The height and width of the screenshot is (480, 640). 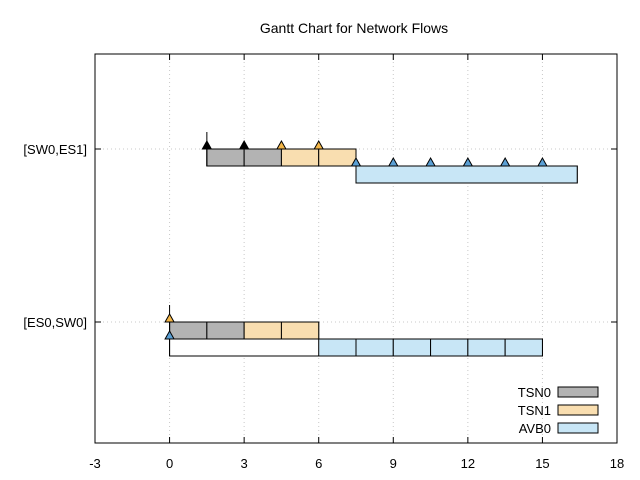 I want to click on x-tick-label: 6, so click(x=318, y=463).